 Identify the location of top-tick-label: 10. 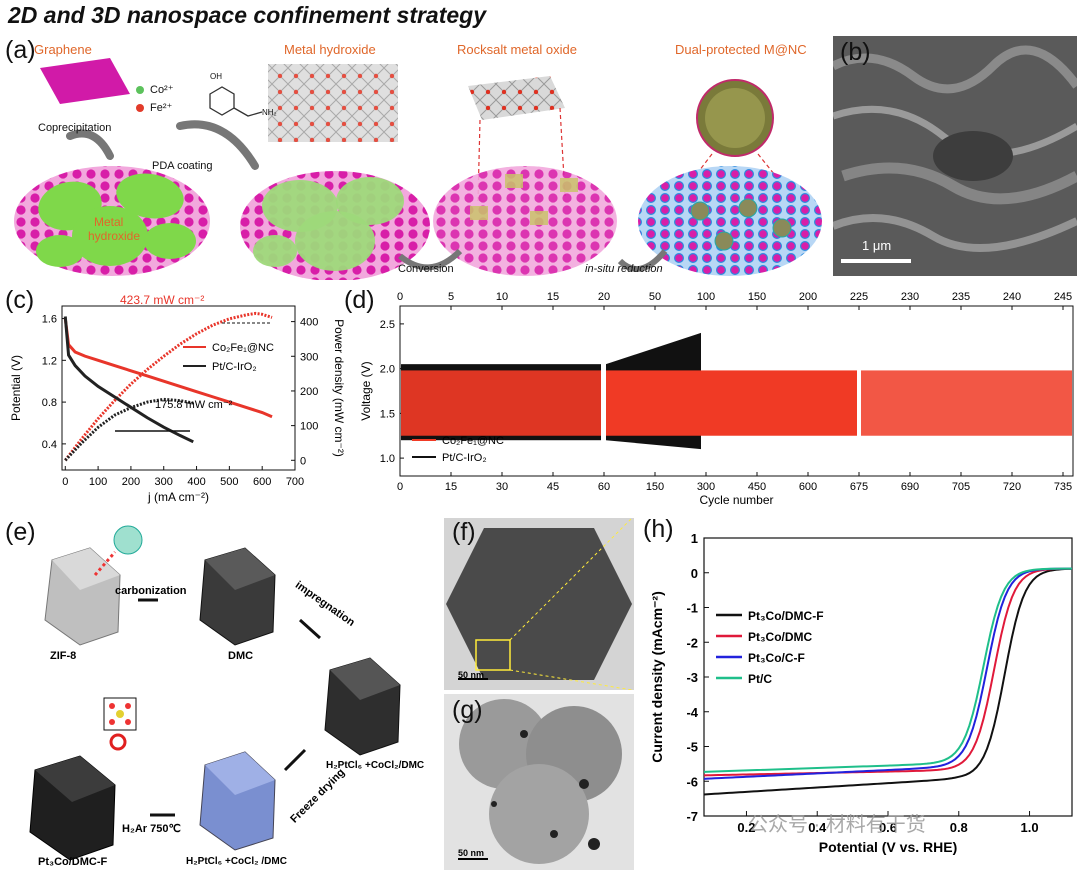
(502, 297).